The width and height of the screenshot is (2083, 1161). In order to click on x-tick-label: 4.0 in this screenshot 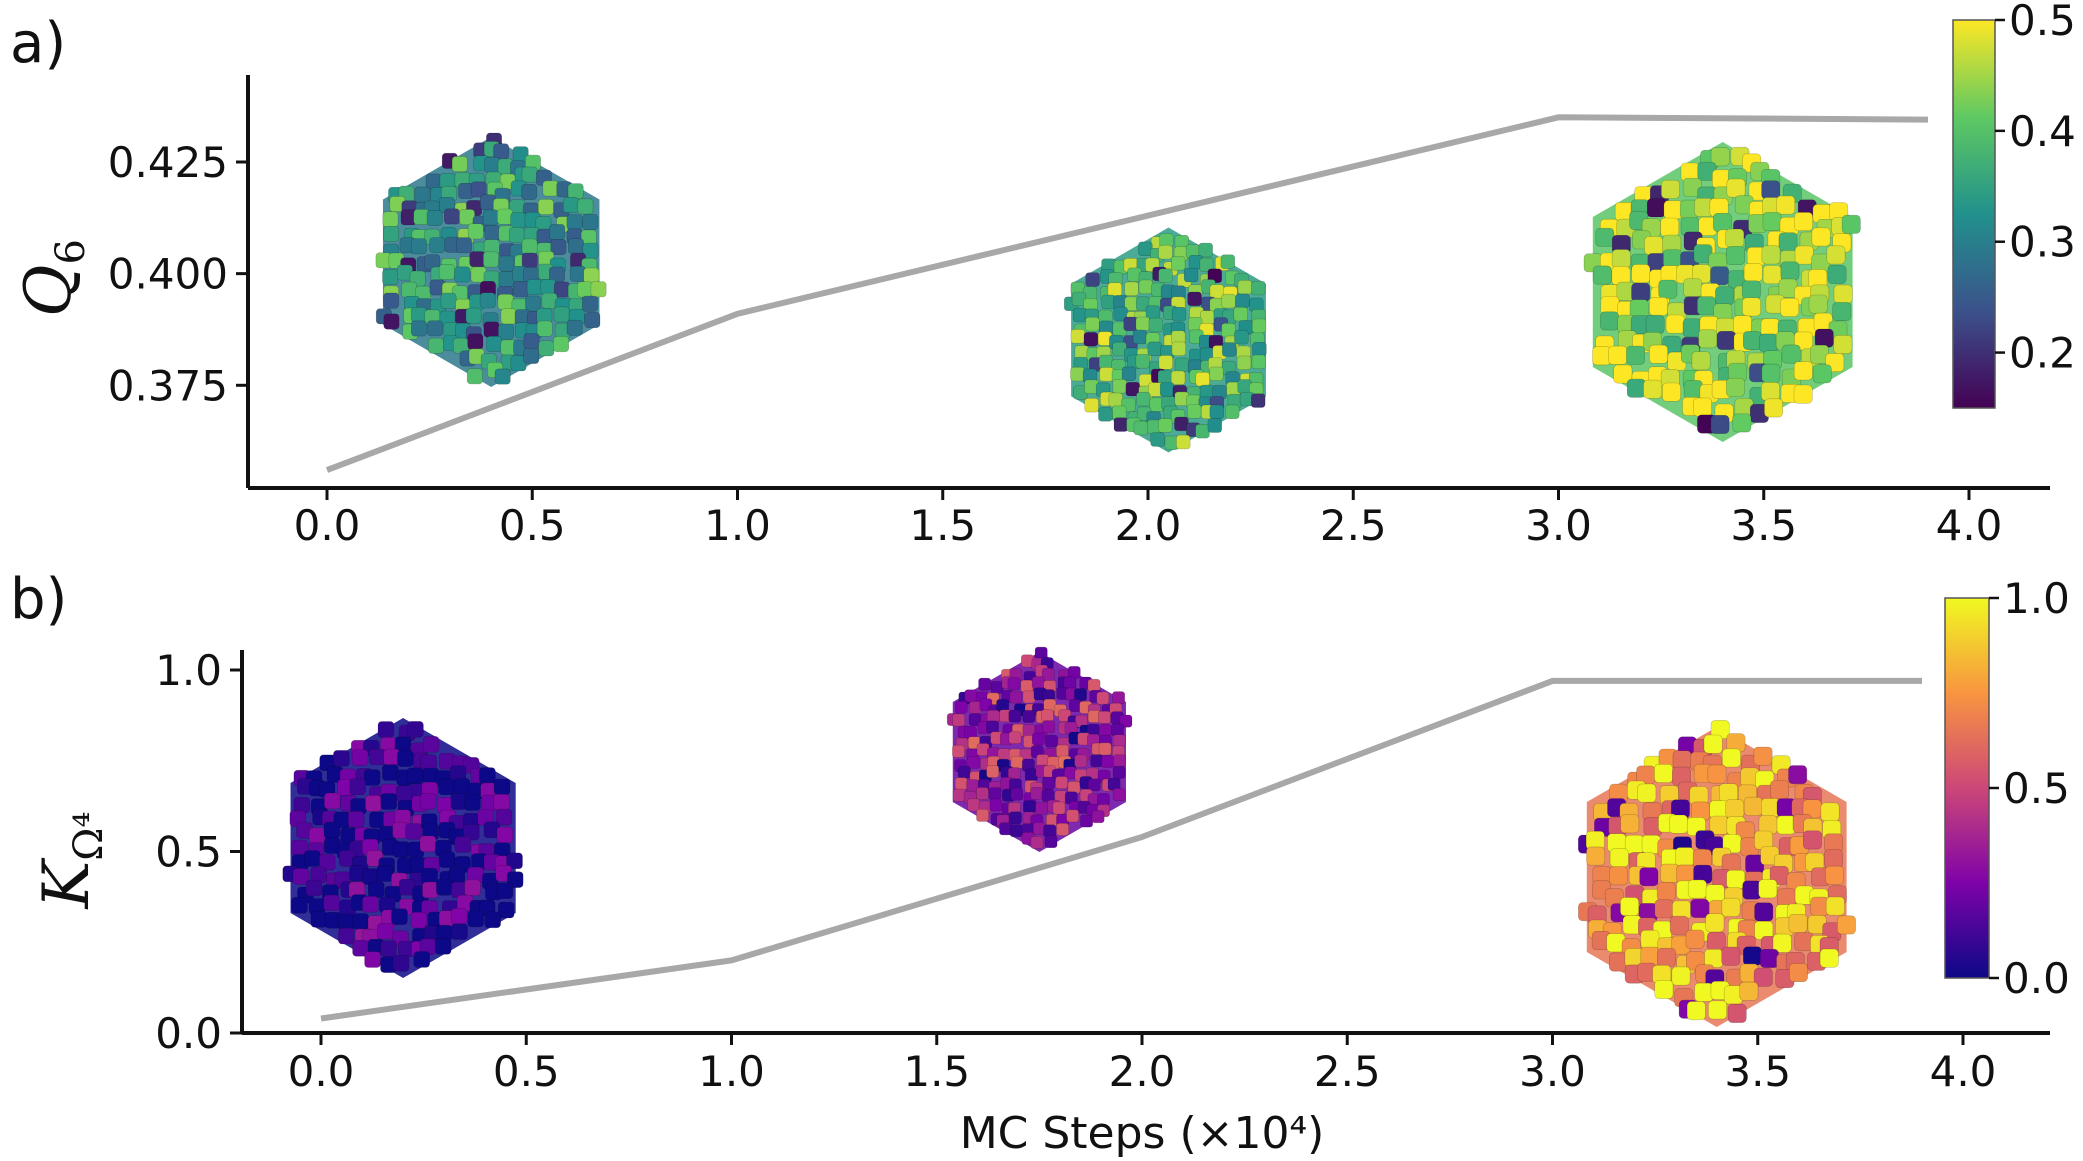, I will do `click(1969, 525)`.